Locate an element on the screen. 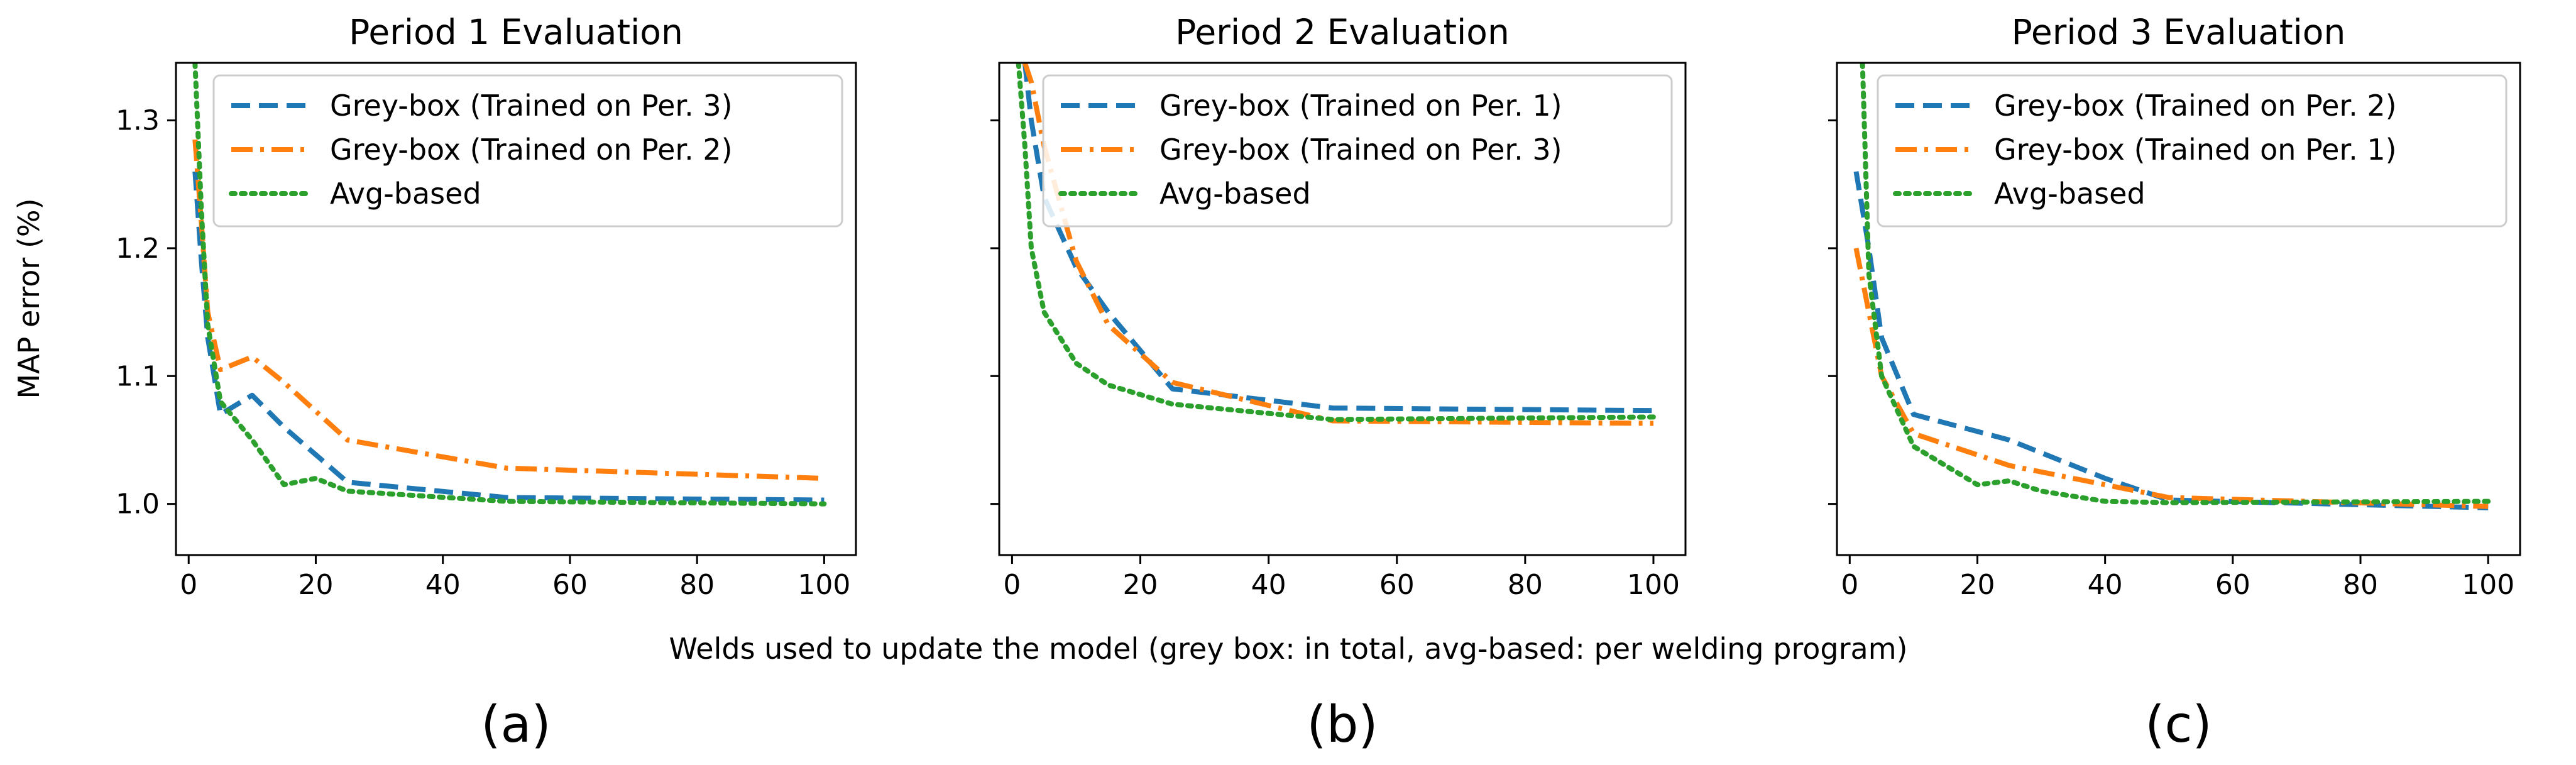  y-axis-label: MAP error (%) is located at coordinates (29, 298).